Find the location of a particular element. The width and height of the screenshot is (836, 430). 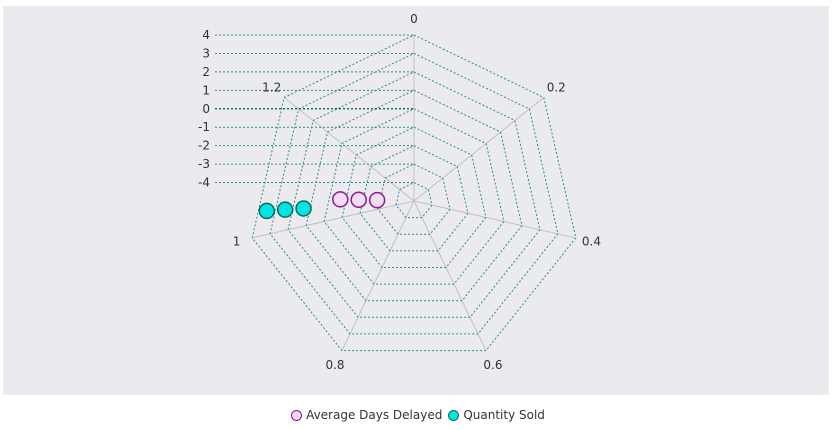

legend: Average Days Delayed Quantity Sold is located at coordinates (418, 415).